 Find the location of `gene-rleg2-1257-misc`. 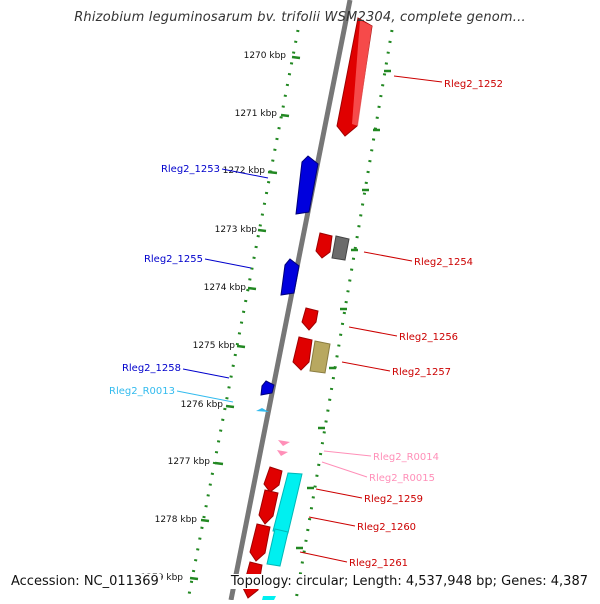

gene-rleg2-1257-misc is located at coordinates (320, 357).